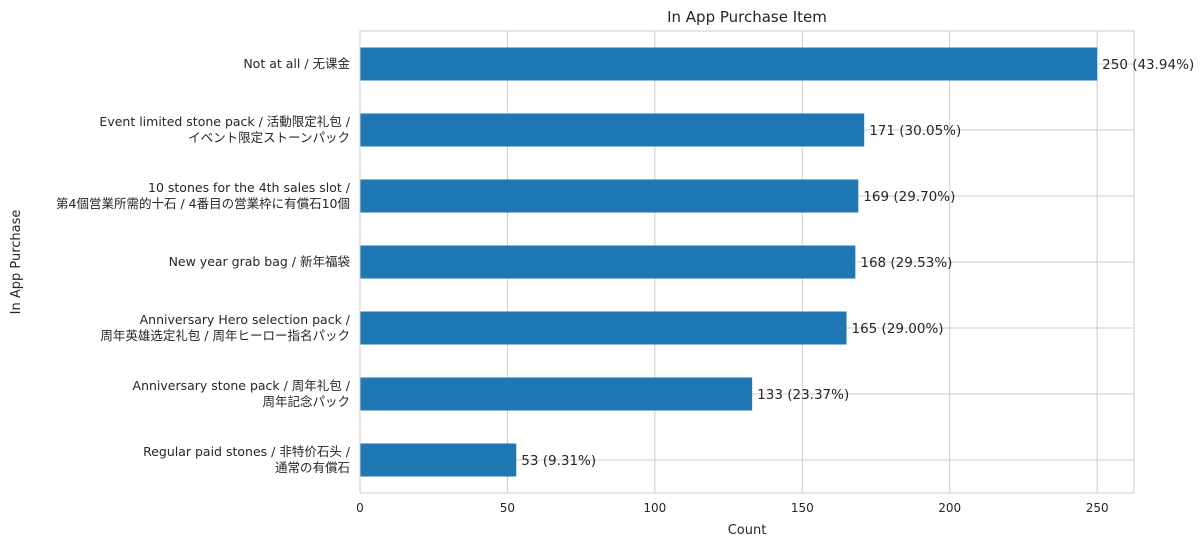 Image resolution: width=1204 pixels, height=546 pixels. What do you see at coordinates (269, 137) in the screenshot?
I see `category-label: イベント限定ストーンパック` at bounding box center [269, 137].